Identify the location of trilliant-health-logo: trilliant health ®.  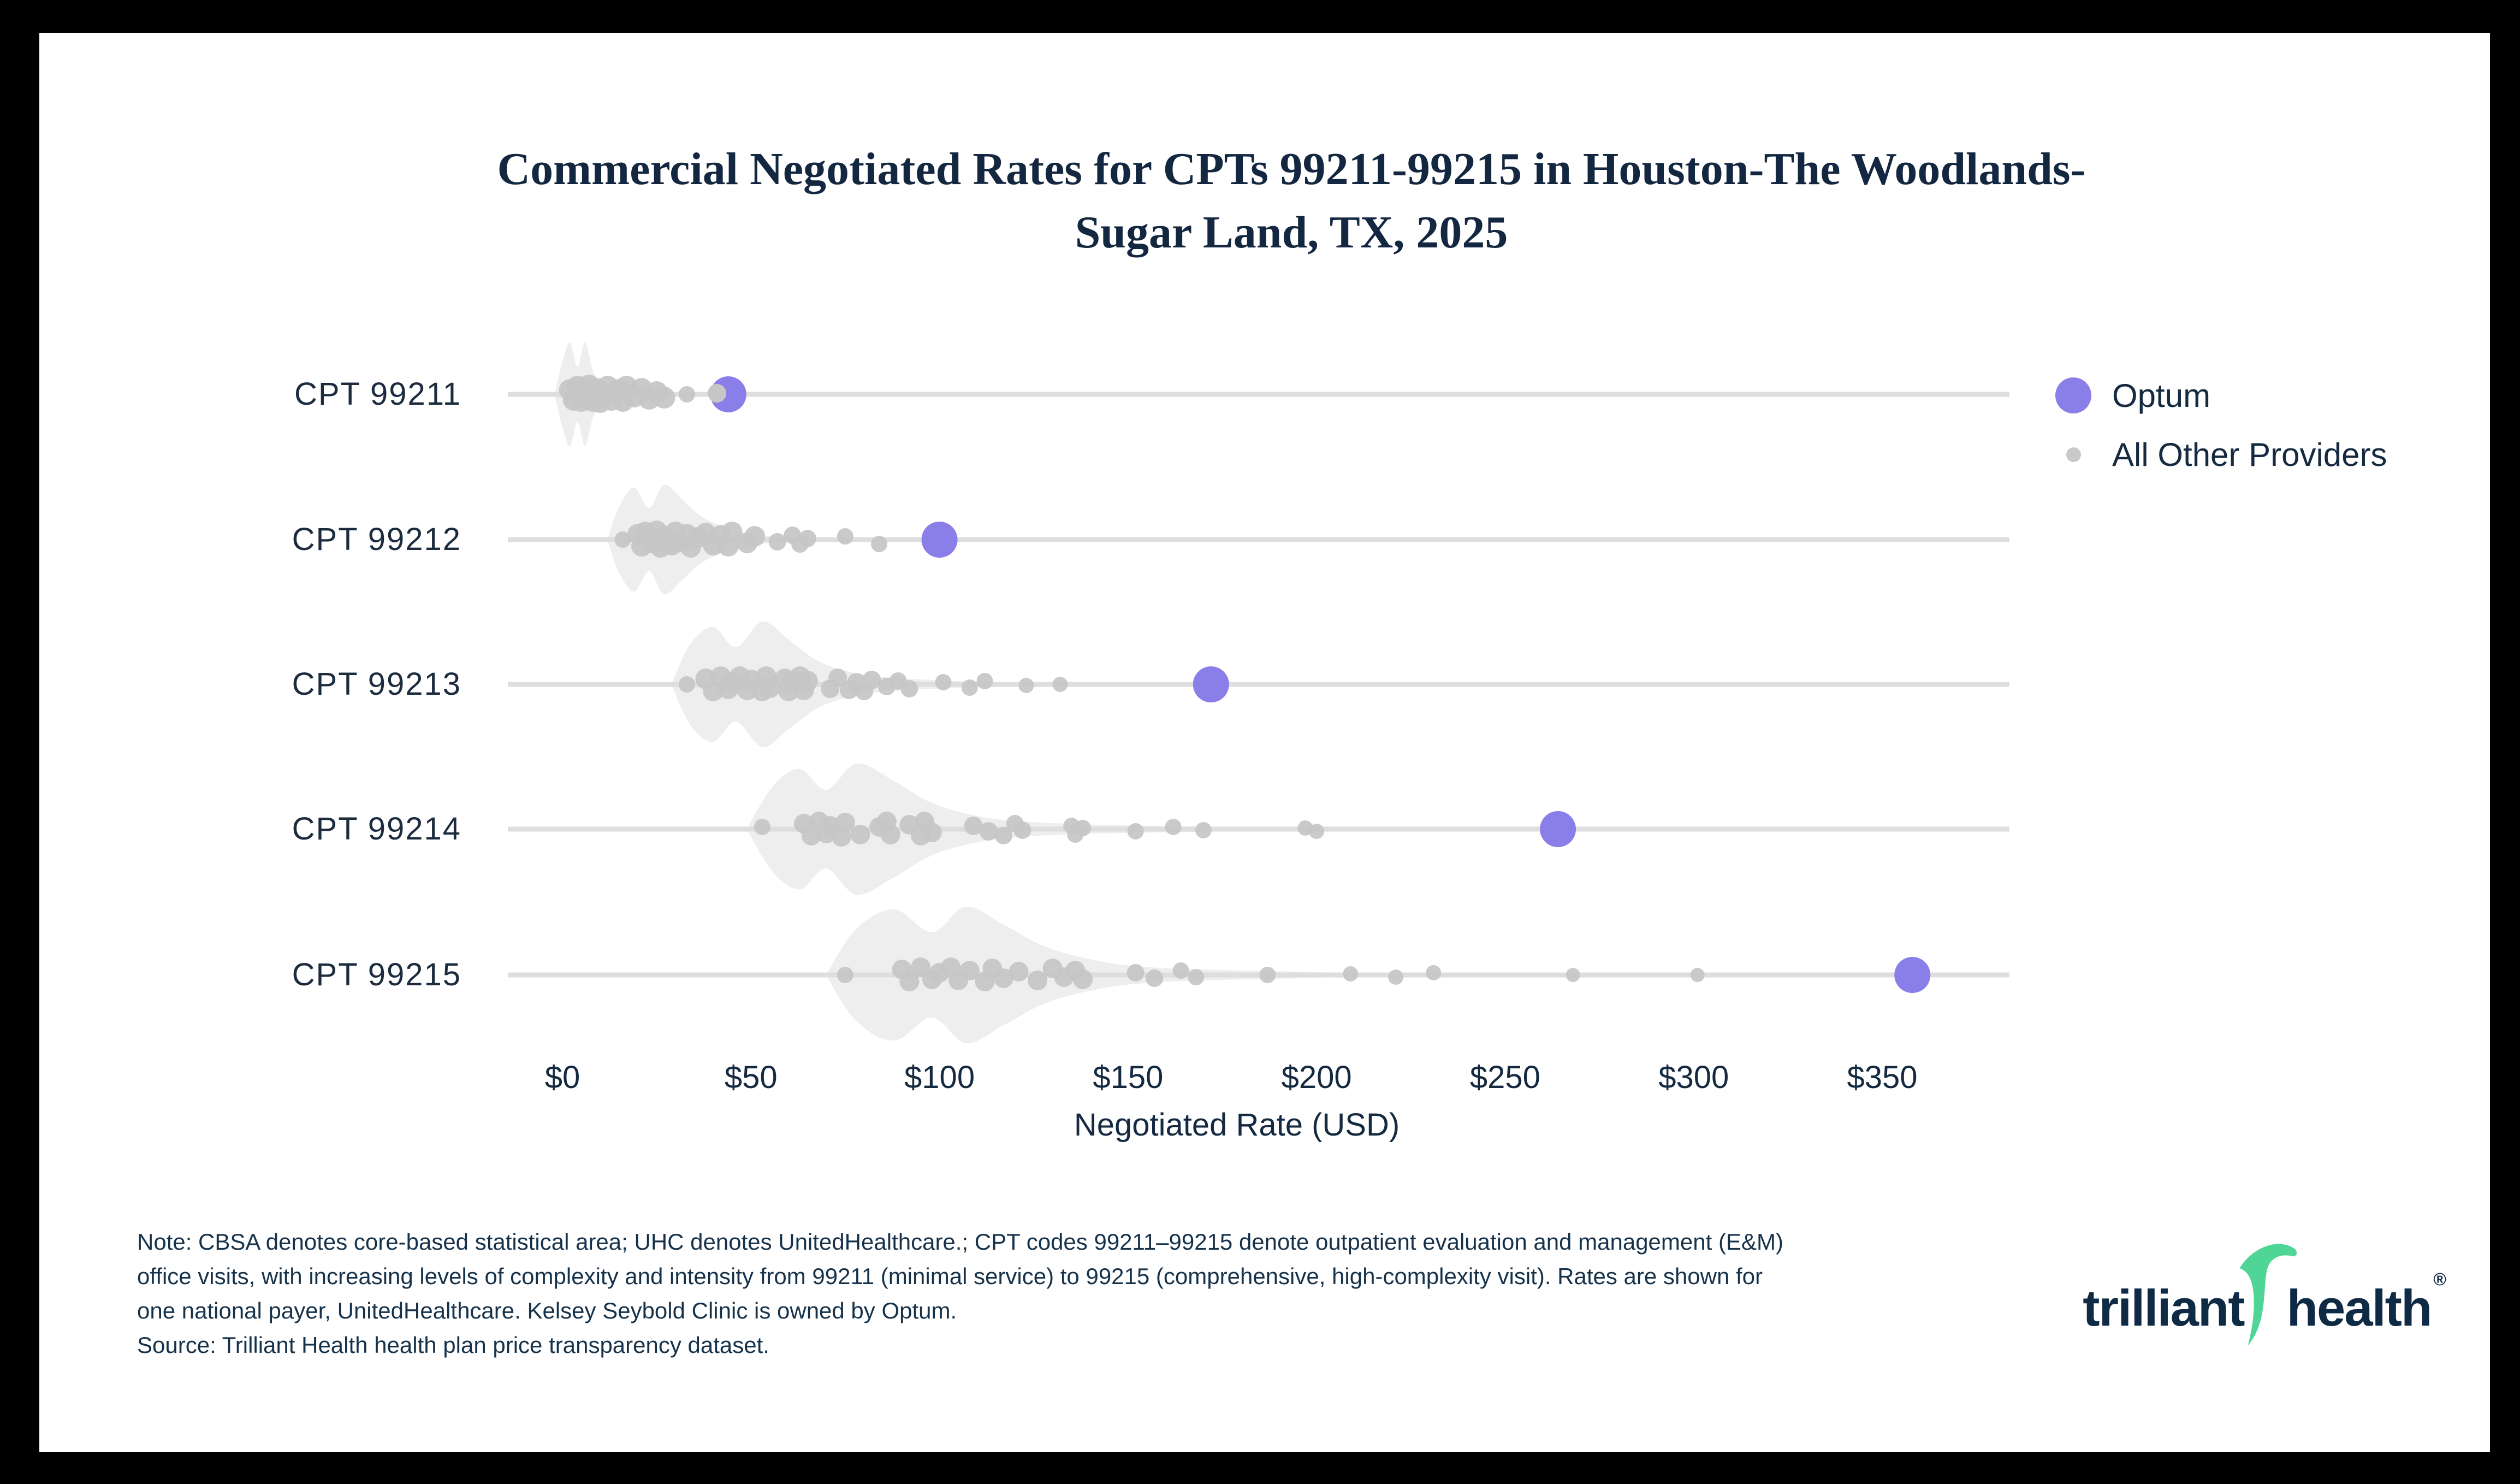
(2264, 1304).